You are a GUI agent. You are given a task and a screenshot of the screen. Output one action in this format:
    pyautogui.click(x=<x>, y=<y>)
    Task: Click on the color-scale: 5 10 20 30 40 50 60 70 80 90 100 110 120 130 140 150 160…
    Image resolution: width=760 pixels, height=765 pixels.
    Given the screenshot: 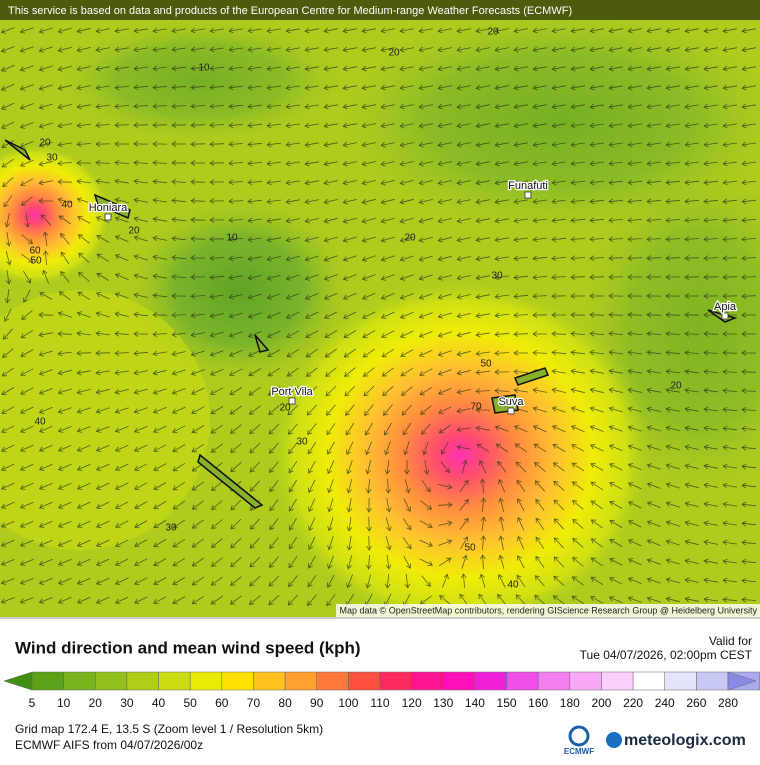 What is the action you would take?
    pyautogui.click(x=381, y=690)
    